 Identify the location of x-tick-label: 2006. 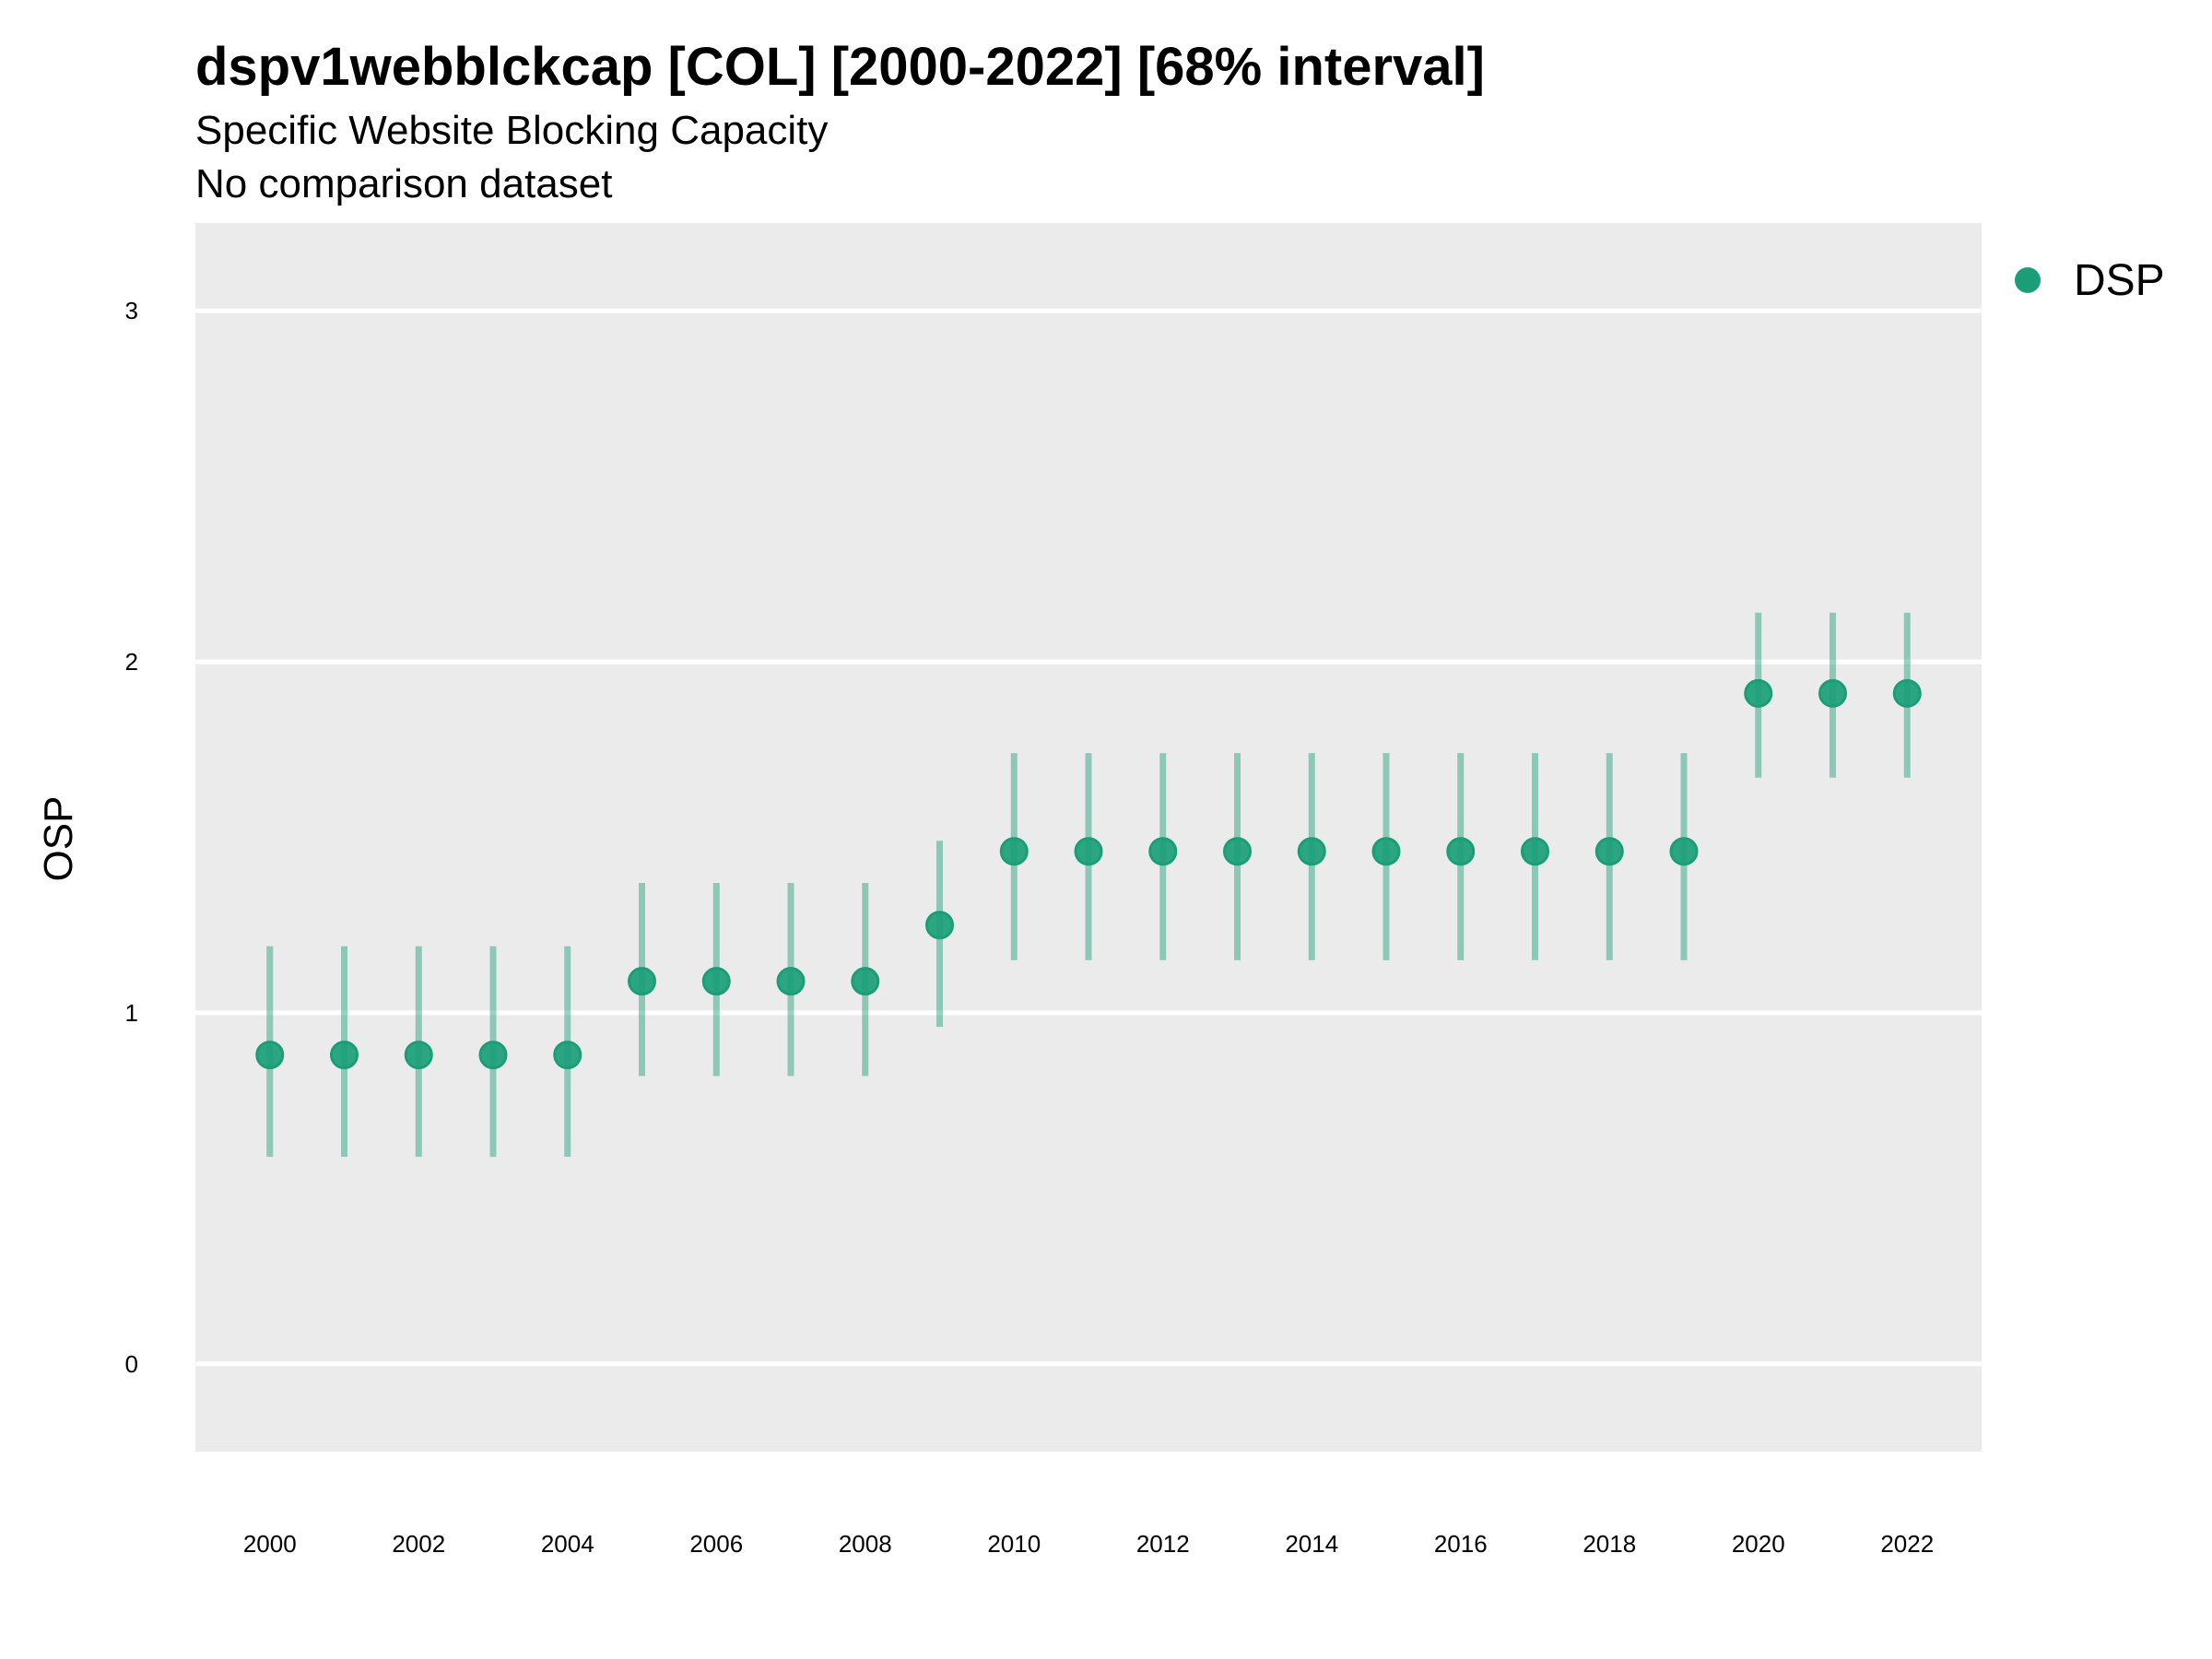
(716, 1544).